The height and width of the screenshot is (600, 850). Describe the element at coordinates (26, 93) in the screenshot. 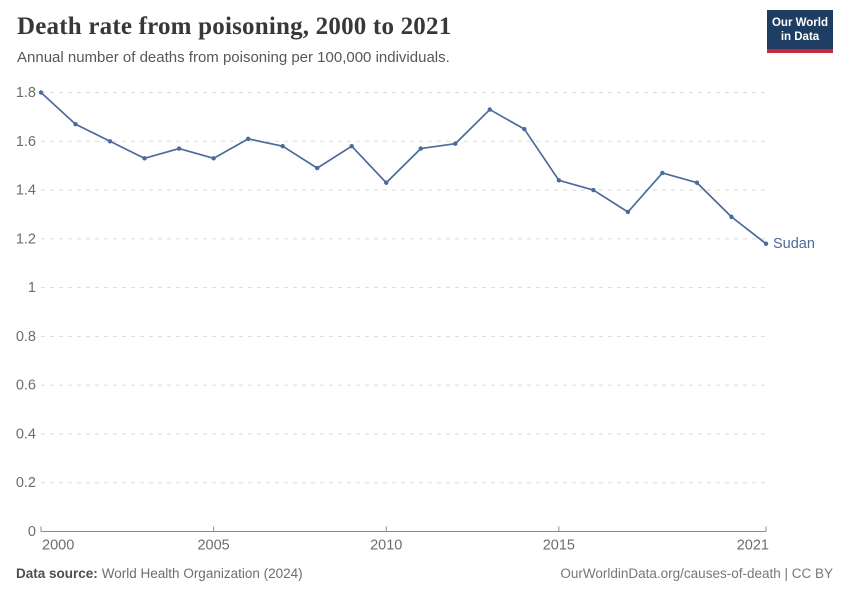

I see `y-tick-label: 1.8` at that location.